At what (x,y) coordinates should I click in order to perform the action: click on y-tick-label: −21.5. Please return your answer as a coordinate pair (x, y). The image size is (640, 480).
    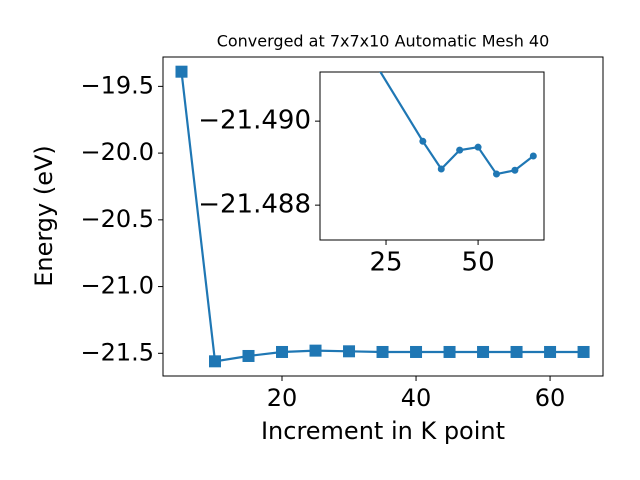
    Looking at the image, I should click on (117, 352).